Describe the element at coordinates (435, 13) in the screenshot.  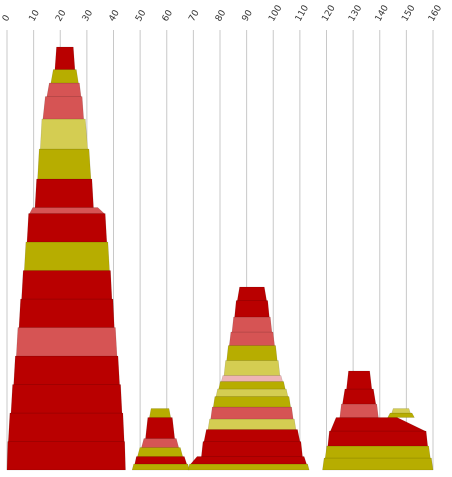
I see `x-tick-label-160: 160` at that location.